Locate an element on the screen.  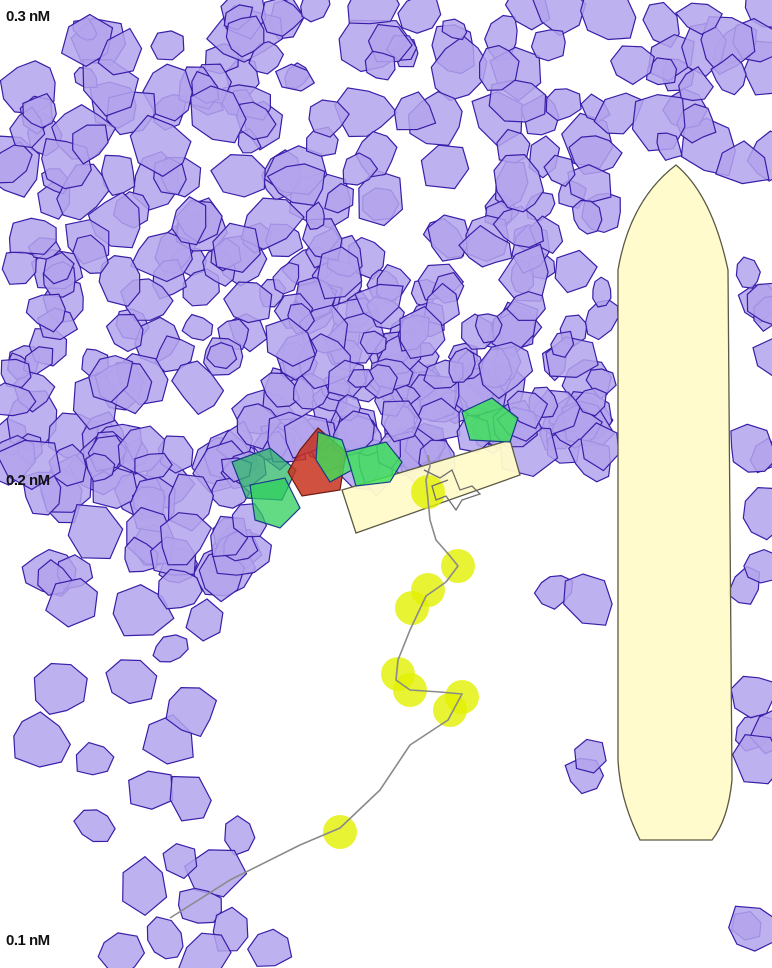
scale-label-bottom: 0.1 nM is located at coordinates (28, 940).